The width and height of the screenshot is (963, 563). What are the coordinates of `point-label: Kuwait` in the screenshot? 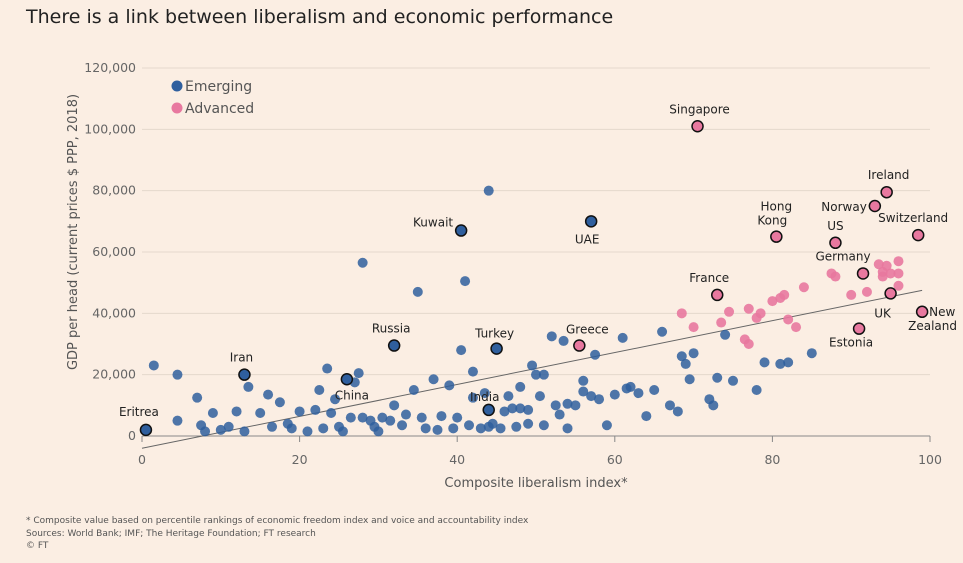 It's located at (433, 223).